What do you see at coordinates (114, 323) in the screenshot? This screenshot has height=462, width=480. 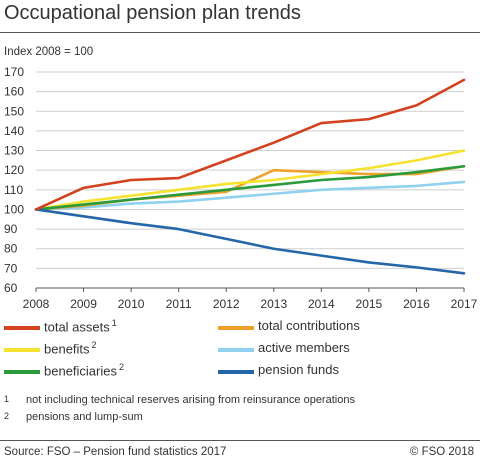 I see `legend-footnote-mark: 1` at bounding box center [114, 323].